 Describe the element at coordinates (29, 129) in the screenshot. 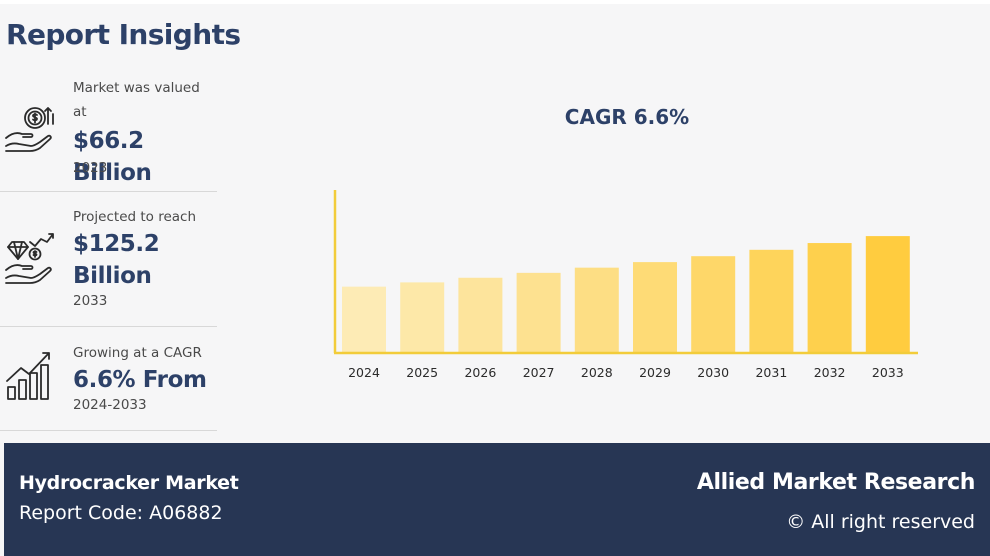

I see `money-hand-icon` at that location.